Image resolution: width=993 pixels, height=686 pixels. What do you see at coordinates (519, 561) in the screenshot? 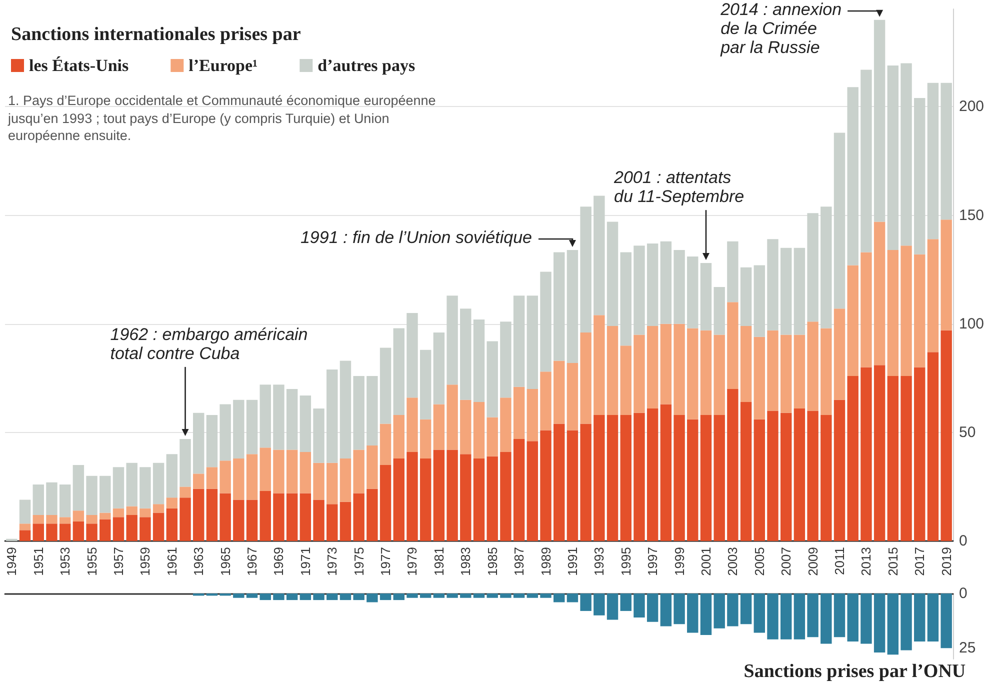
I see `x-tick-label: 1987` at bounding box center [519, 561].